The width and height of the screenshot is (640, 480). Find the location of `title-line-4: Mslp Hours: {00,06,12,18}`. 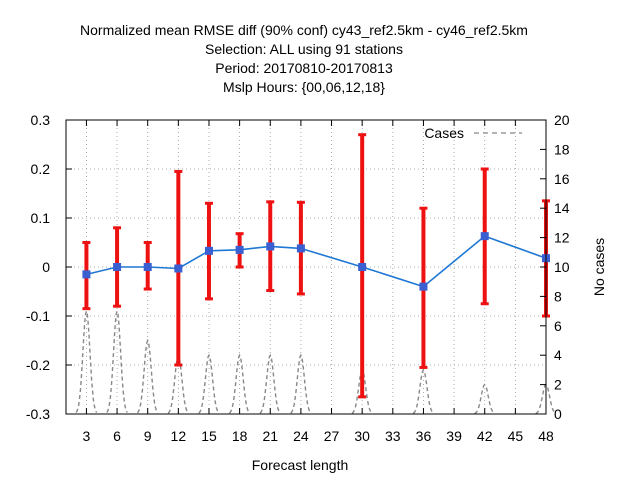

title-line-4: Mslp Hours: {00,06,12,18} is located at coordinates (304, 87).